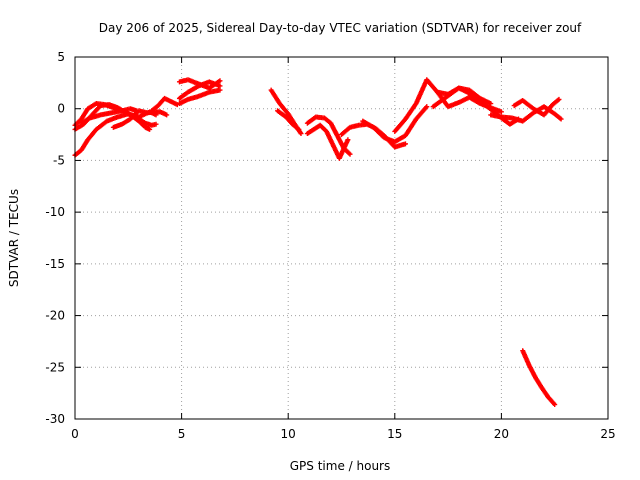 This screenshot has height=480, width=640. What do you see at coordinates (394, 434) in the screenshot?
I see `x-tick-label: 15` at bounding box center [394, 434].